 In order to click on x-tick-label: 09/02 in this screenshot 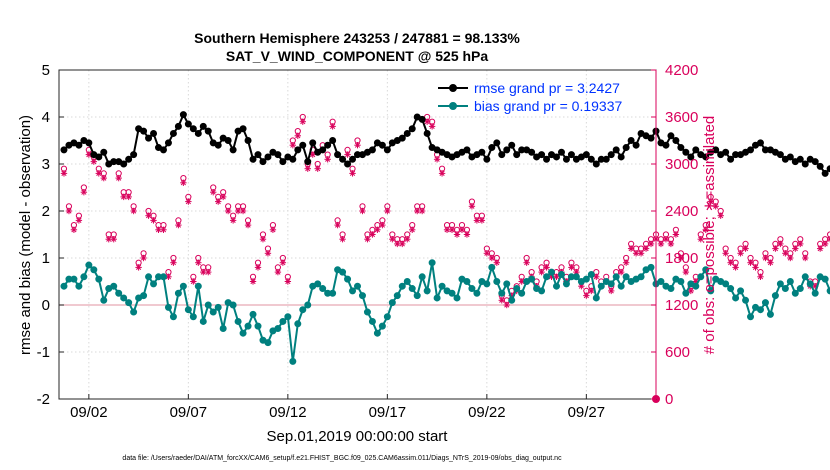, I will do `click(89, 412)`.